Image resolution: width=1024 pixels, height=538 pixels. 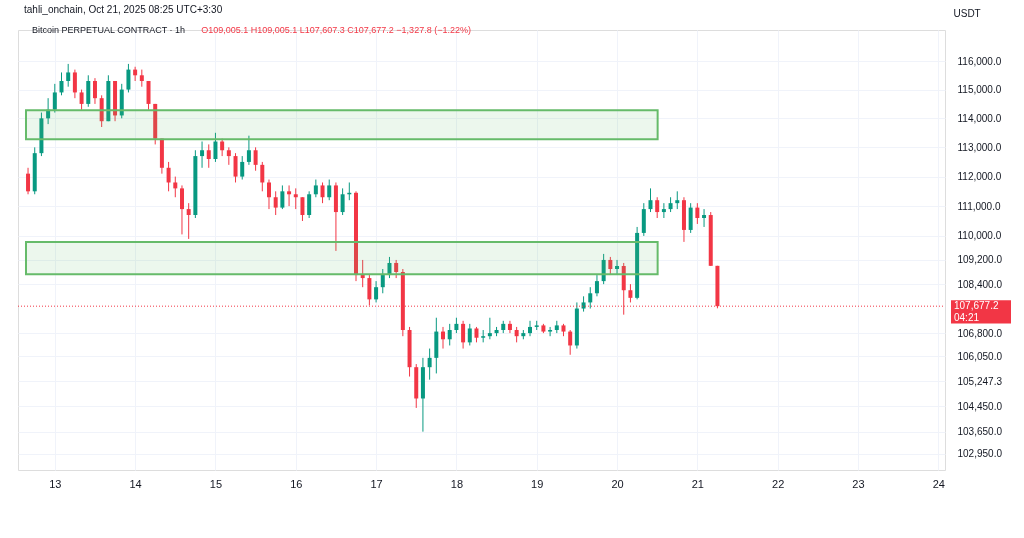 What do you see at coordinates (858, 483) in the screenshot?
I see `x-tick-label: 23` at bounding box center [858, 483].